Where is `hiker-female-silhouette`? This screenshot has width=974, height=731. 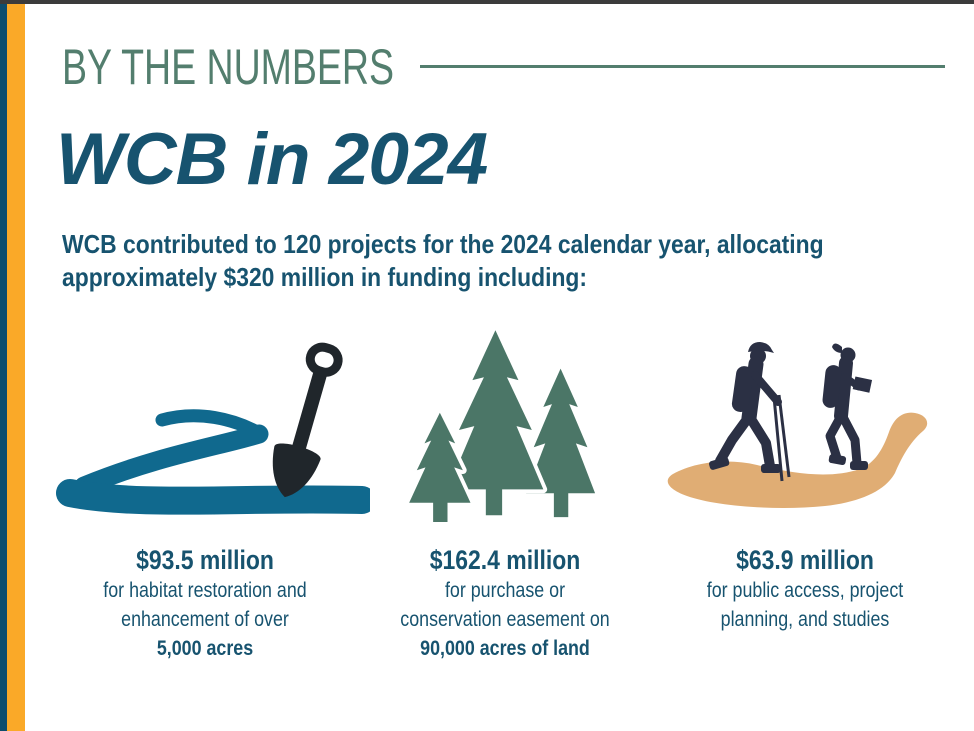
hiker-female-silhouette is located at coordinates (847, 406).